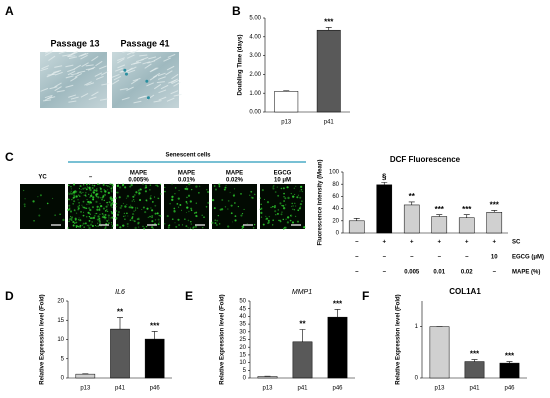 The width and height of the screenshot is (550, 398). I want to click on y-tick-label: 1.00, so click(255, 94).